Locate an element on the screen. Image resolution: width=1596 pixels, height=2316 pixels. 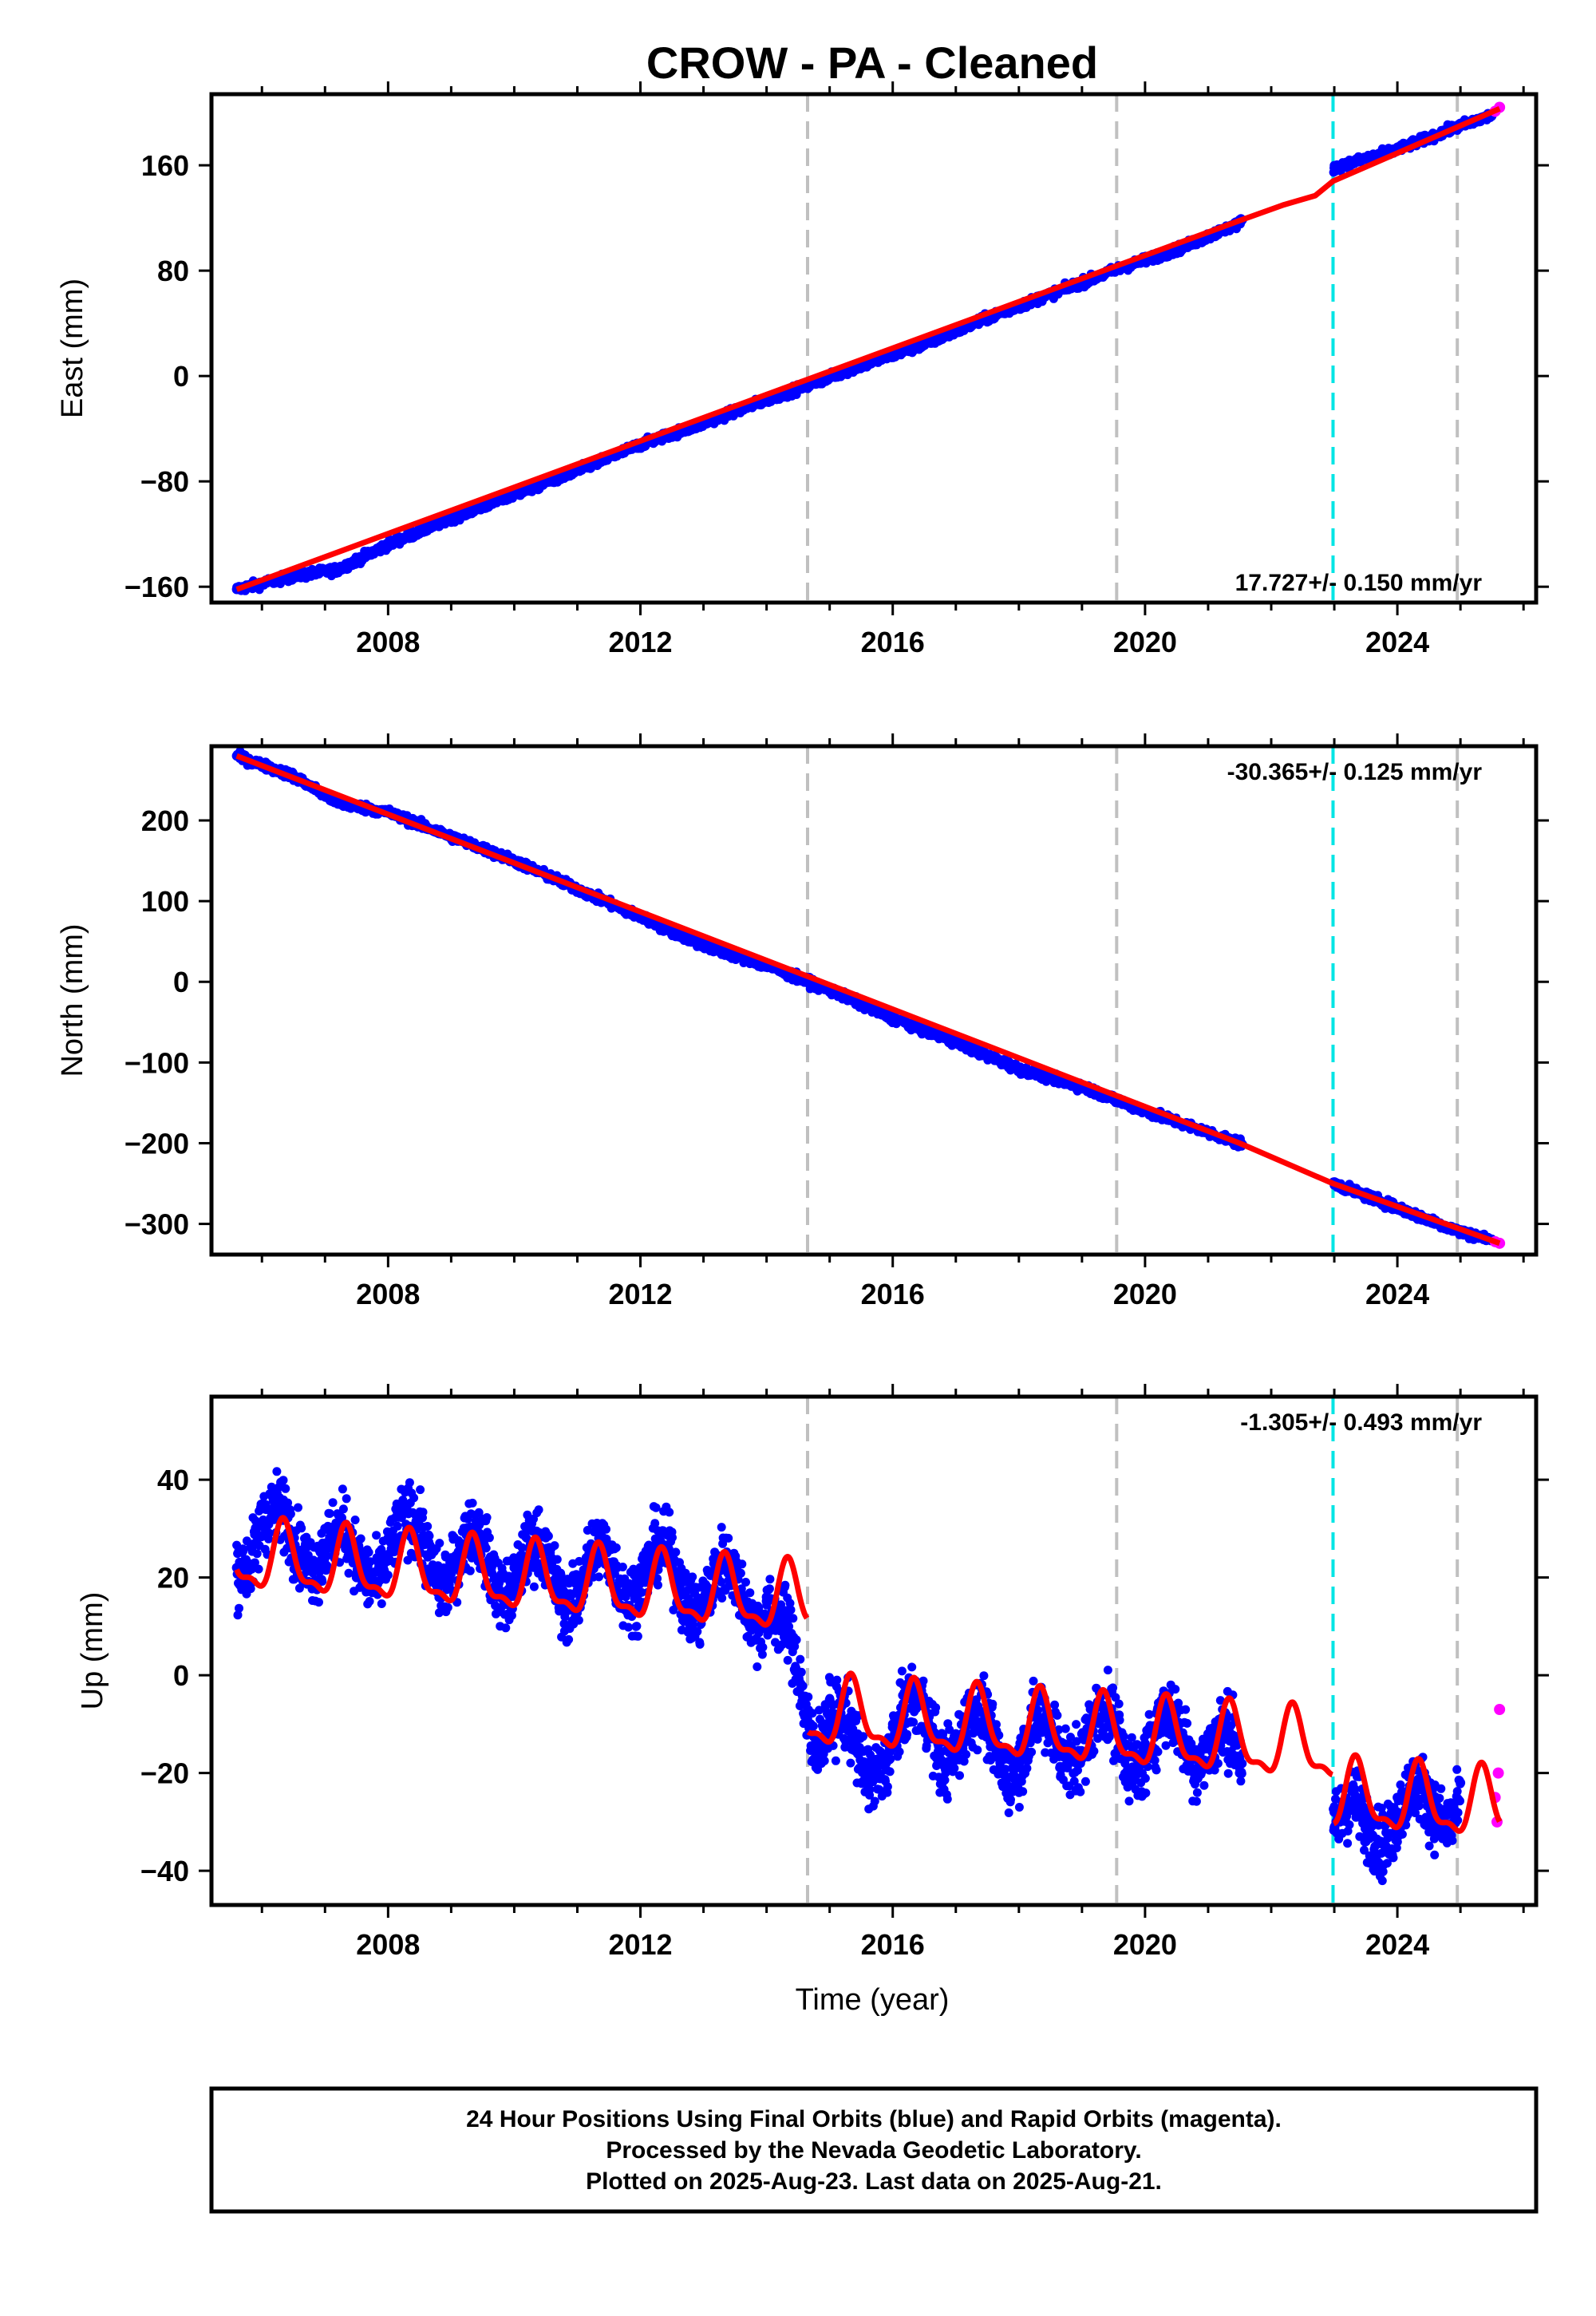
y-tick-label: 80 is located at coordinates (173, 271).